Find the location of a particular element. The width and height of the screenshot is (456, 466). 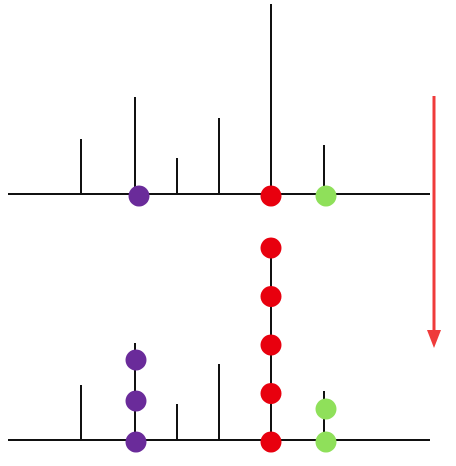

down-arrow-icon is located at coordinates (434, 222).